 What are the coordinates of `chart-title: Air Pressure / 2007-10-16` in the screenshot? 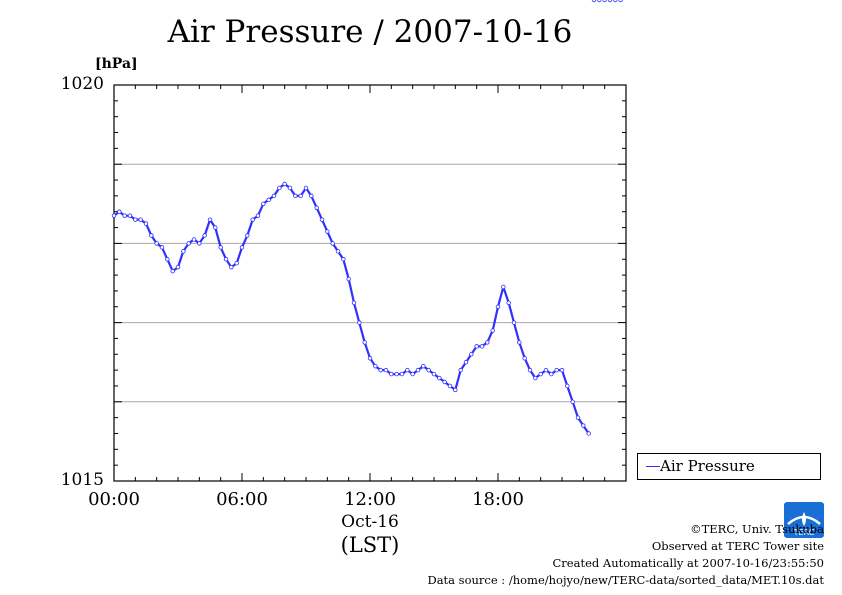 It's located at (370, 32).